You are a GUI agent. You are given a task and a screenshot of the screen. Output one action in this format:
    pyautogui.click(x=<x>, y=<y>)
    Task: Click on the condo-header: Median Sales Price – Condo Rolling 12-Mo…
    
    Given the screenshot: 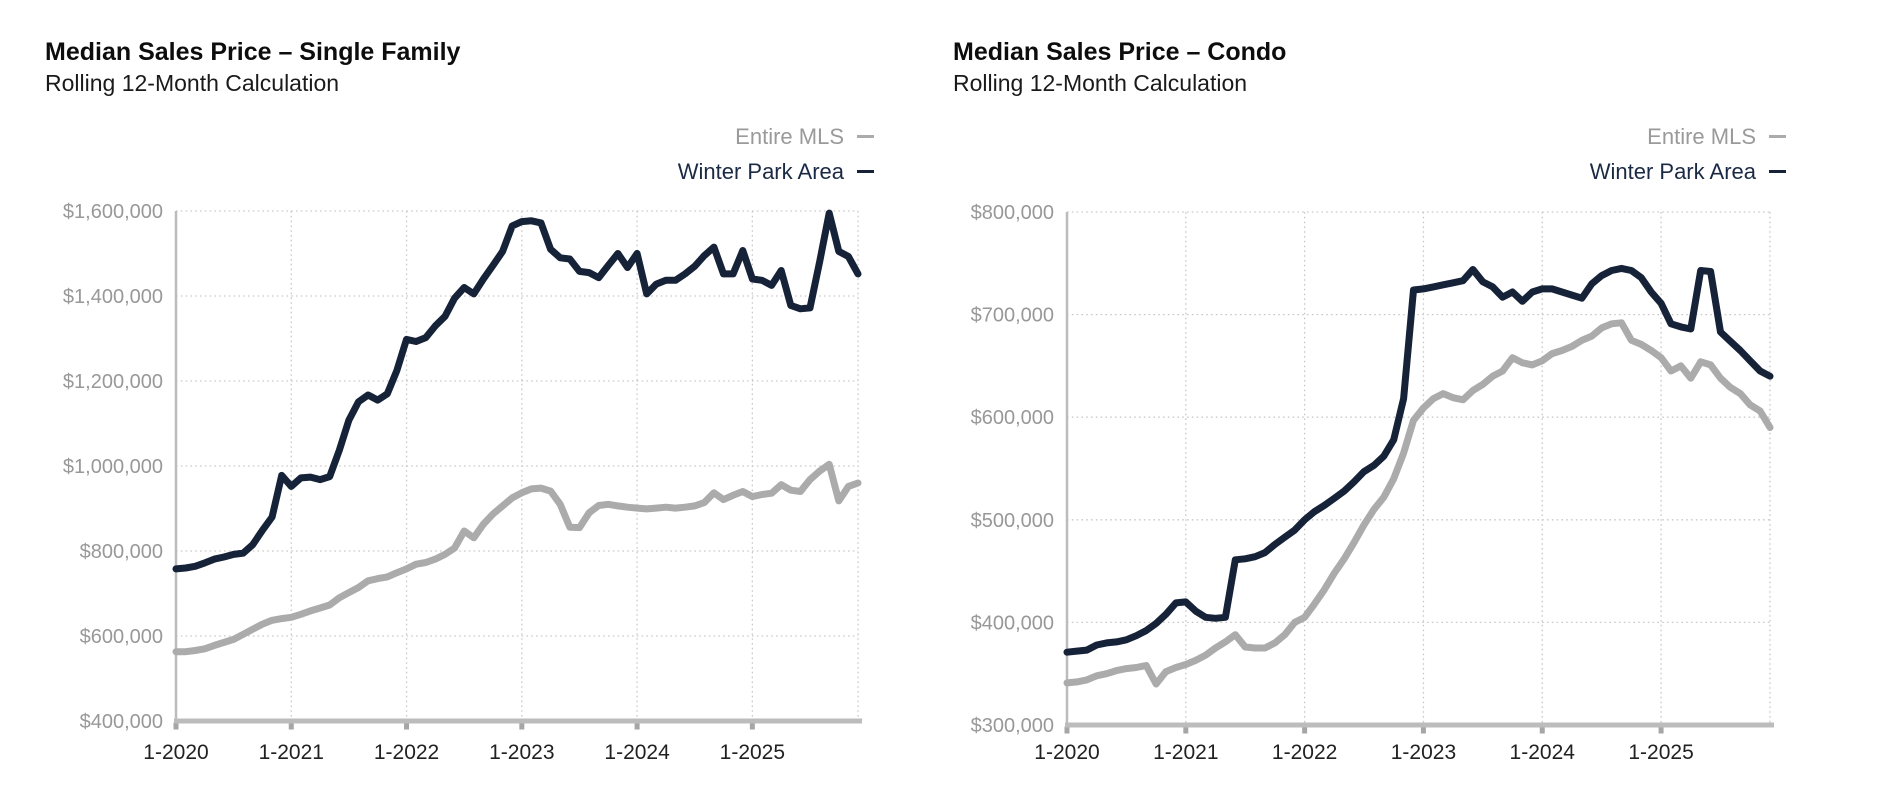 What is the action you would take?
    pyautogui.click(x=1119, y=67)
    